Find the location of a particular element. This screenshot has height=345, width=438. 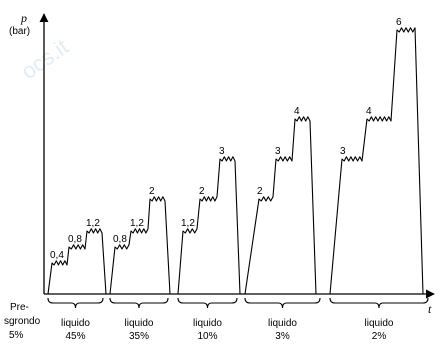

pre-phase-label-line3: 5% is located at coordinates (16, 335).